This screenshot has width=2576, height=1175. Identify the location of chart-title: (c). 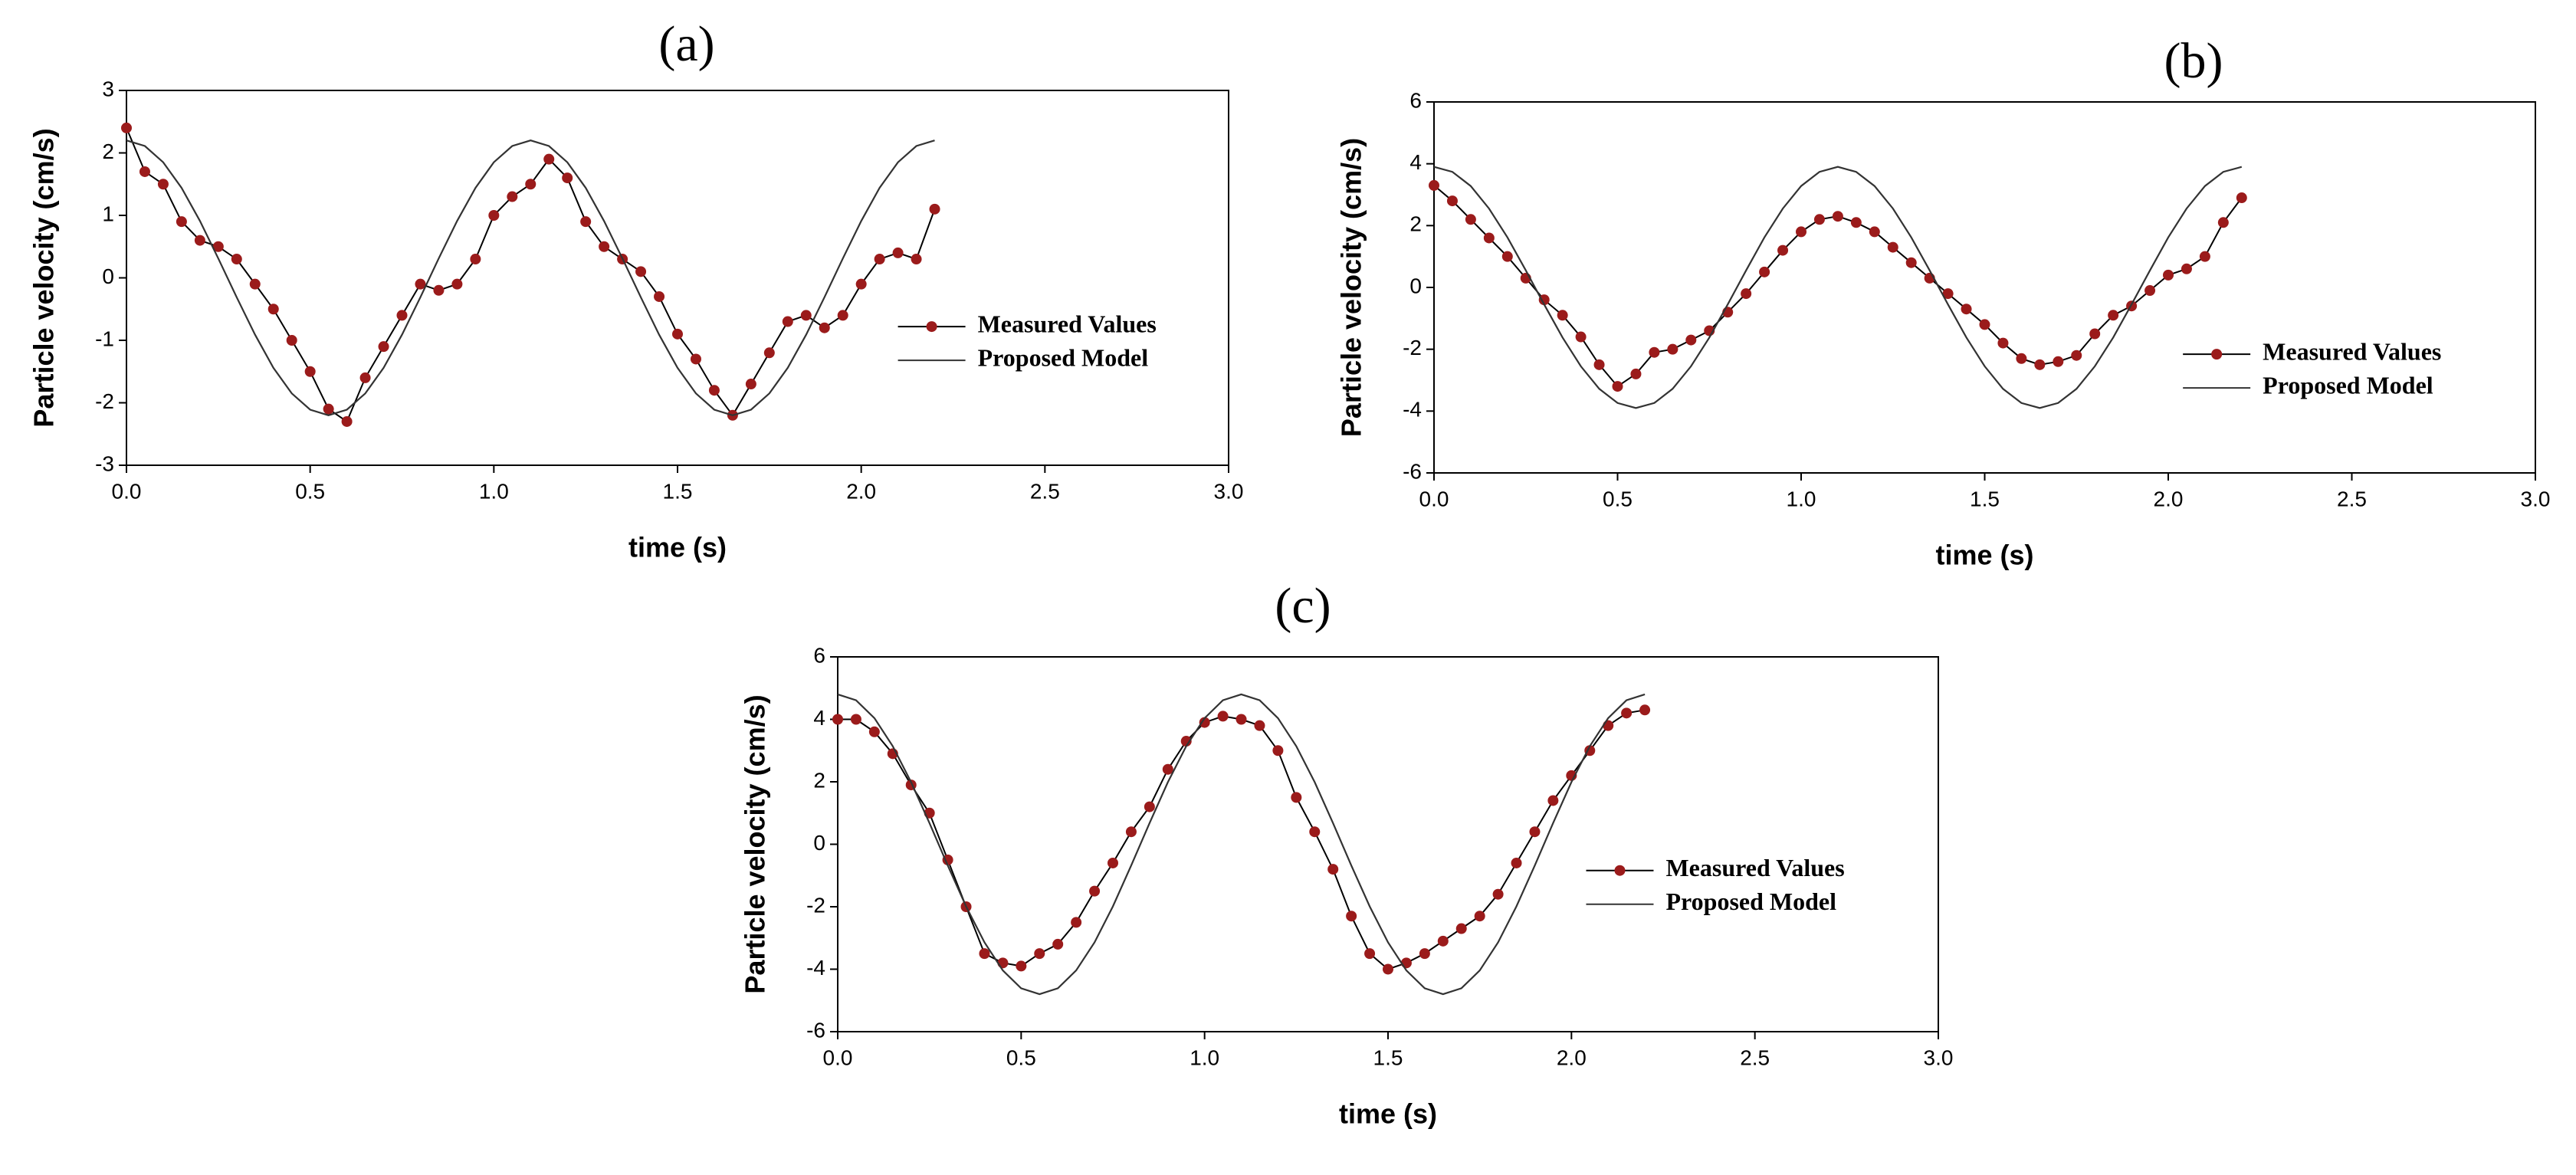
(1303, 606).